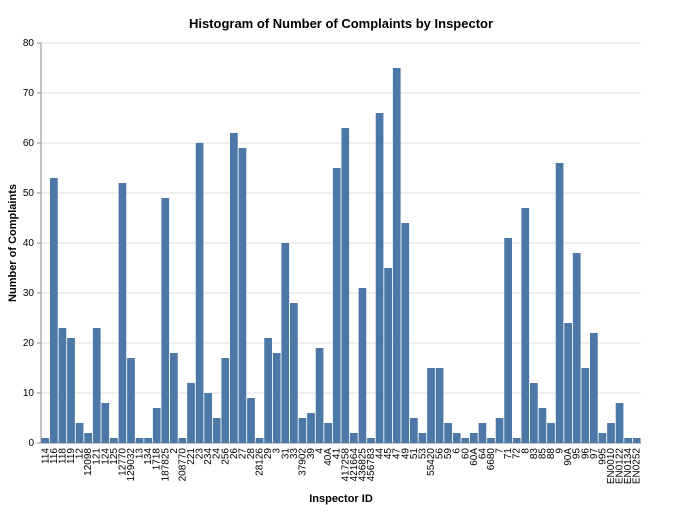 The height and width of the screenshot is (517, 683). What do you see at coordinates (508, 454) in the screenshot?
I see `x-tick-label: 71` at bounding box center [508, 454].